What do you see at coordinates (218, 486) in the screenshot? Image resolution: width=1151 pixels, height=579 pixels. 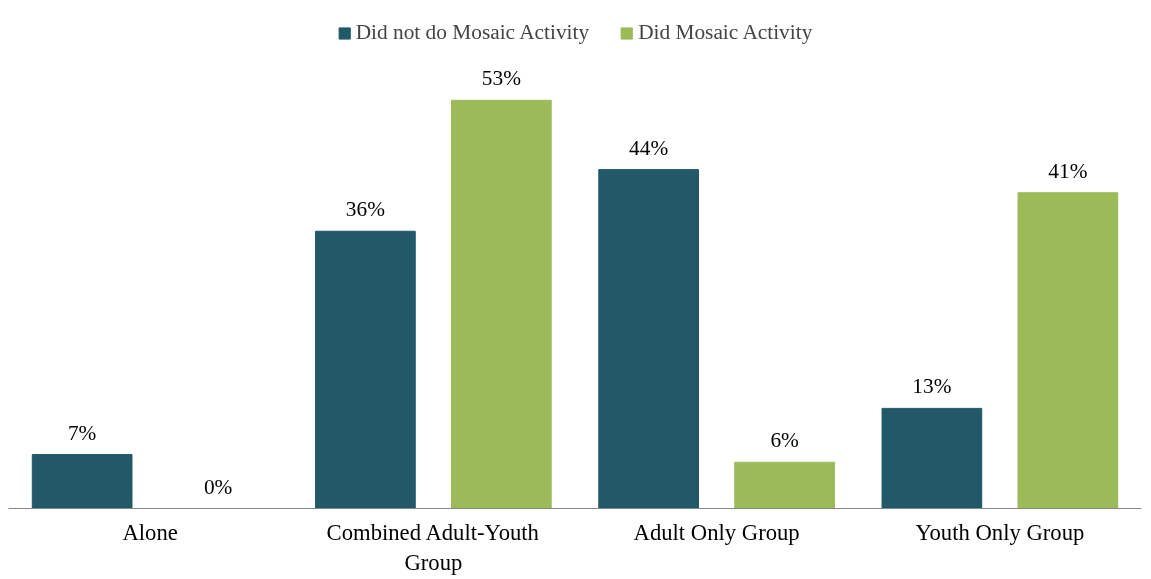 I see `data-label: 0%` at bounding box center [218, 486].